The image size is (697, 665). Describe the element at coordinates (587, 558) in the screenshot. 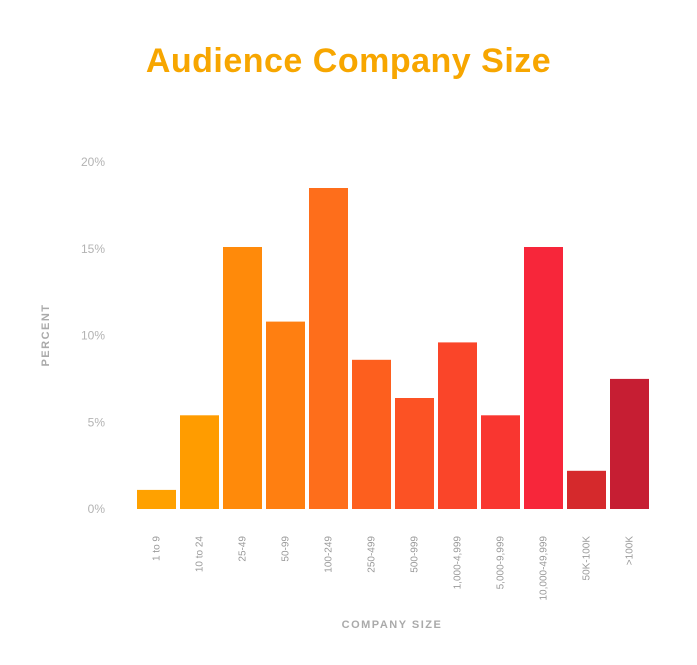

I see `x-category-label: 50K-100K` at that location.